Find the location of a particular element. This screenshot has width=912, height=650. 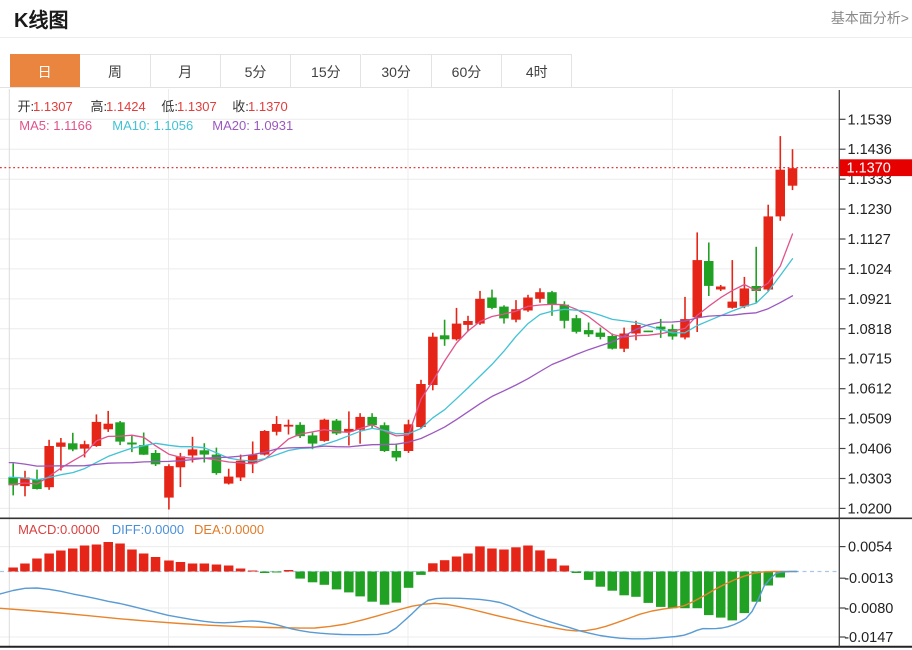

svg-text: -0.0147 is located at coordinates (868, 638).